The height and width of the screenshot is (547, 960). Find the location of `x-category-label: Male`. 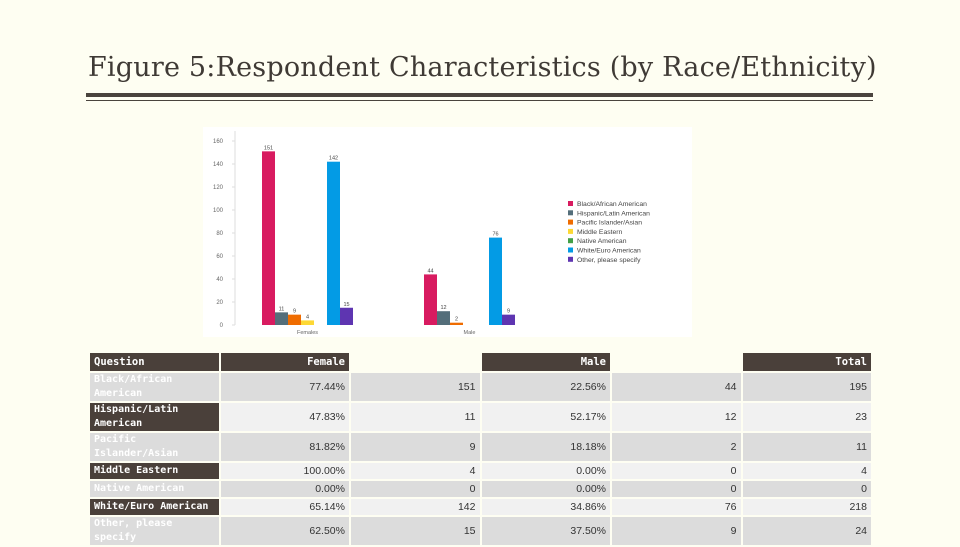

x-category-label: Male is located at coordinates (470, 333).